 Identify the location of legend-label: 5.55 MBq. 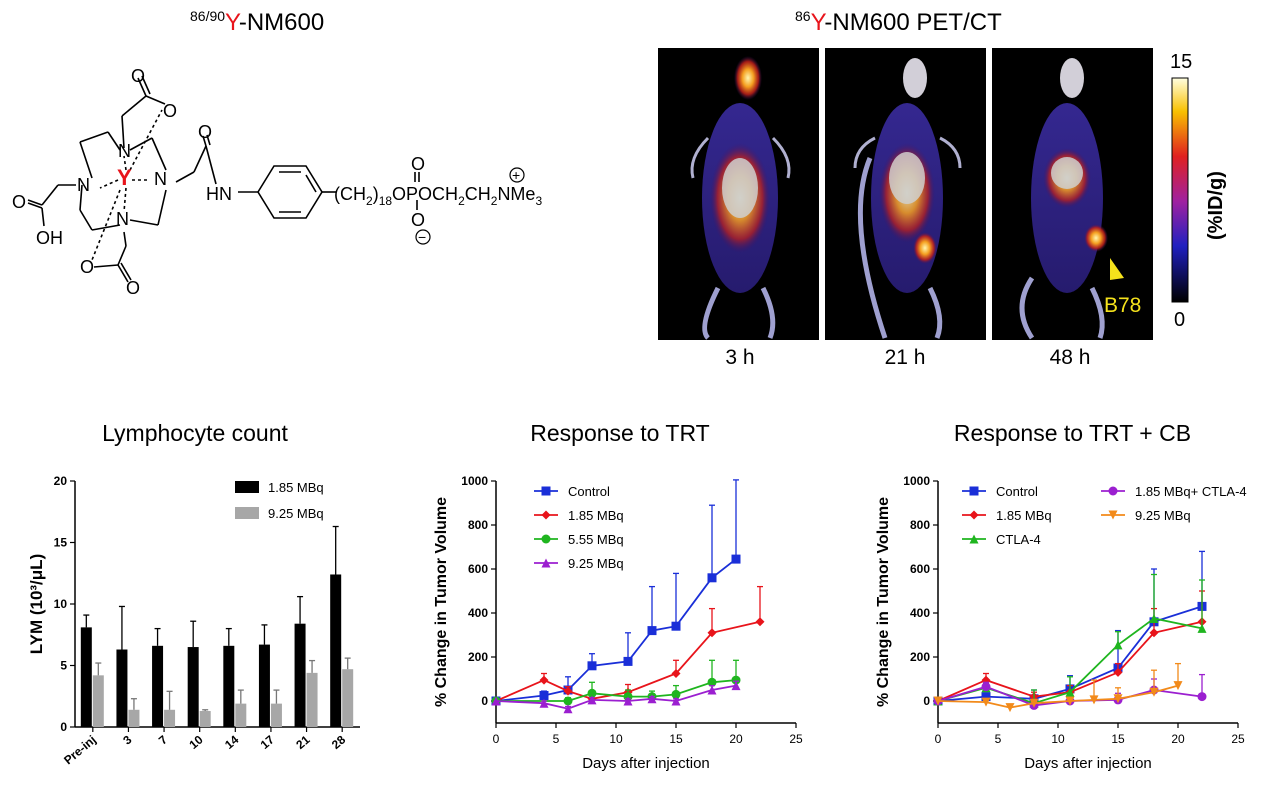
(596, 539).